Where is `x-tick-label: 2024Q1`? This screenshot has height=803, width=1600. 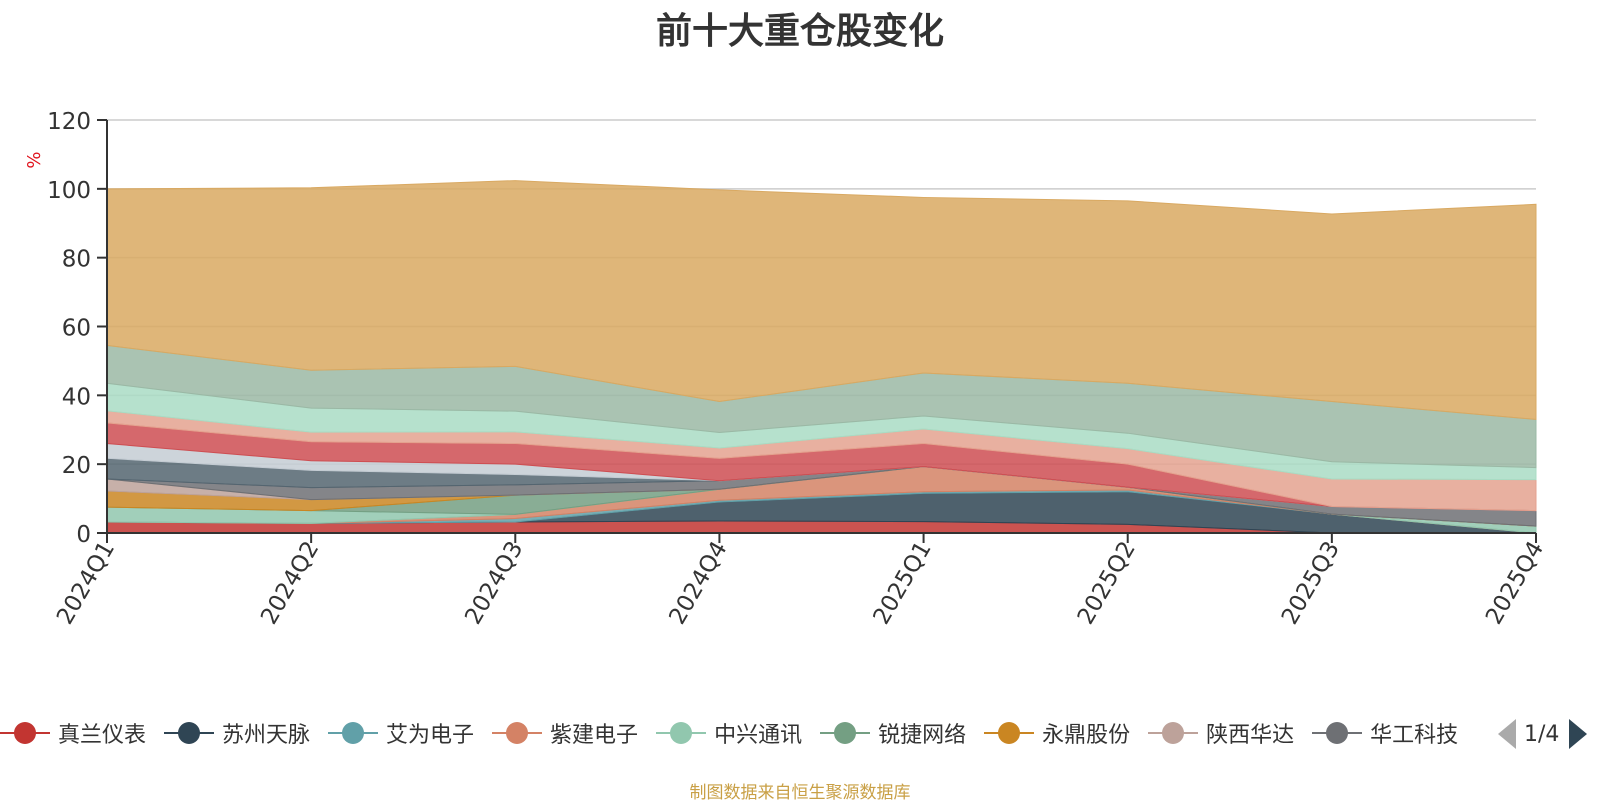 x-tick-label: 2024Q1 is located at coordinates (86, 583).